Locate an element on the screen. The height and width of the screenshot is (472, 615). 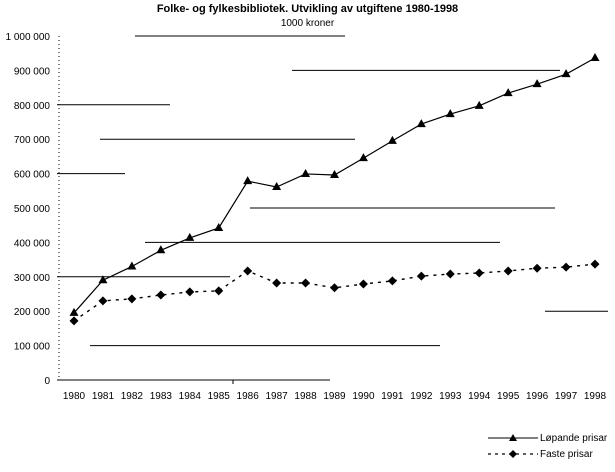
x-tick-label: 1986 is located at coordinates (248, 396).